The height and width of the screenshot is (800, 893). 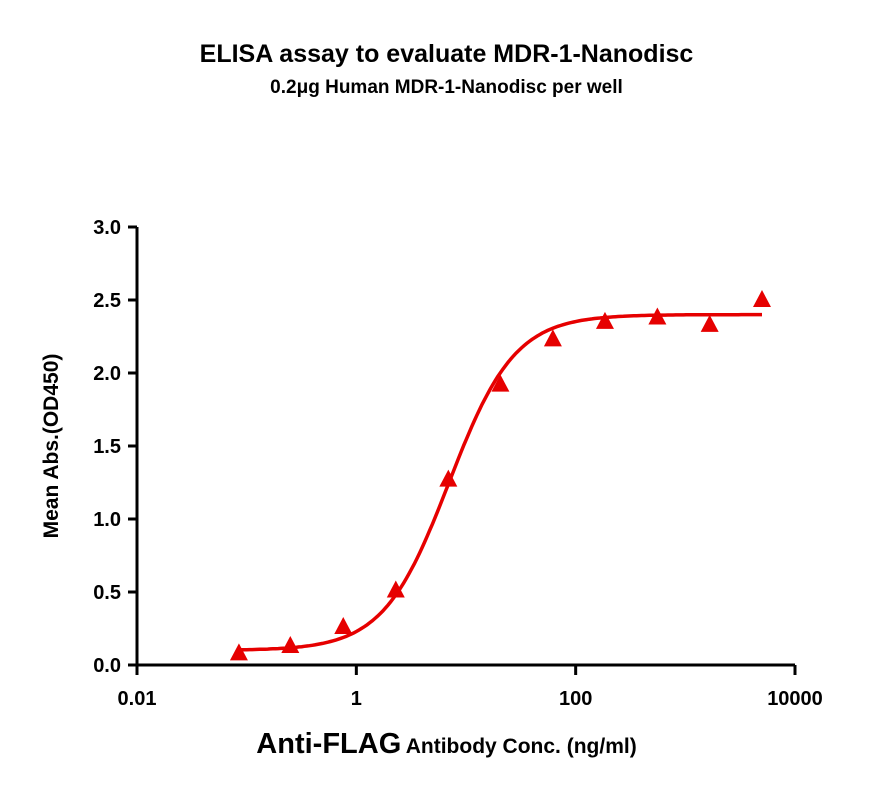 I want to click on y-tick-label: 0.0, so click(x=107, y=666).